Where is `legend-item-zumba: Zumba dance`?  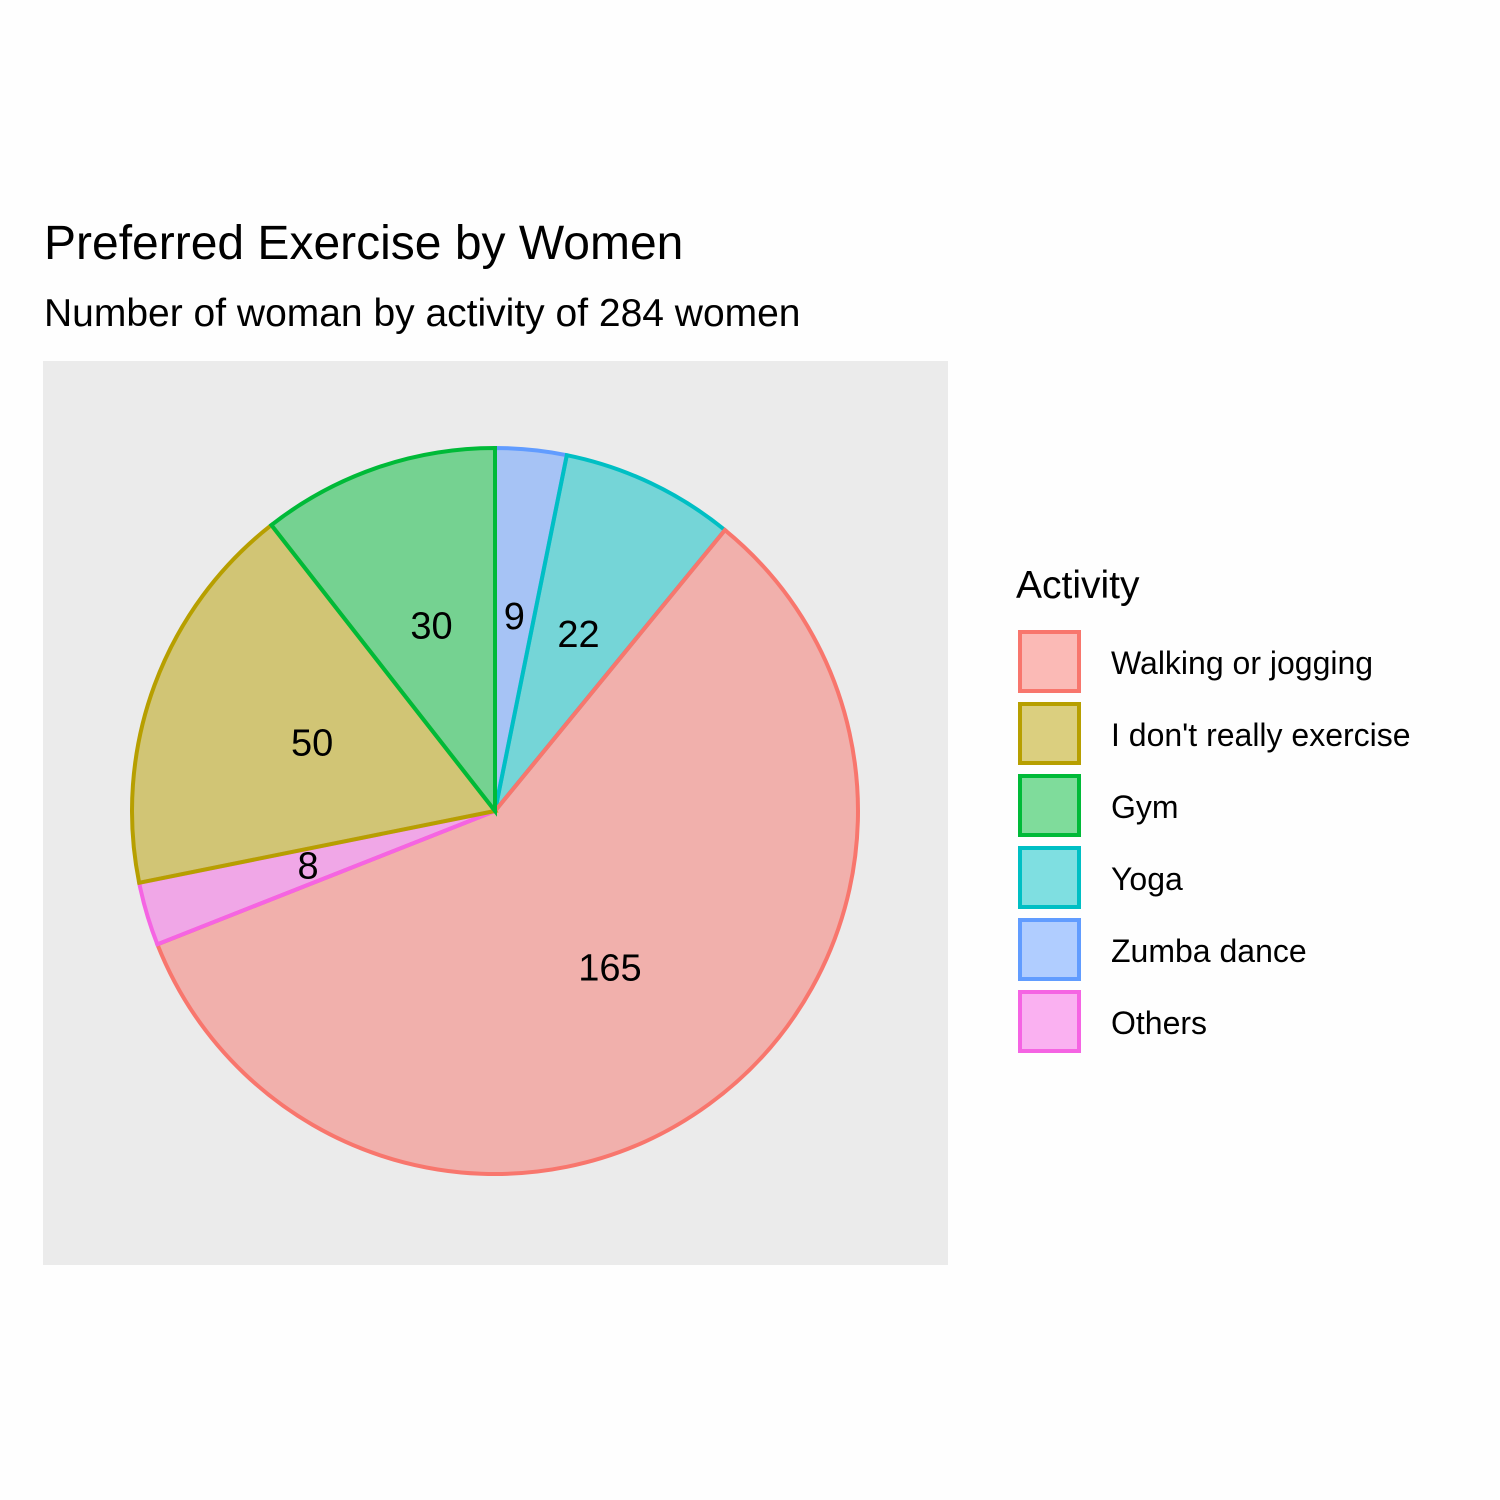
legend-item-zumba: Zumba dance is located at coordinates (1161, 954).